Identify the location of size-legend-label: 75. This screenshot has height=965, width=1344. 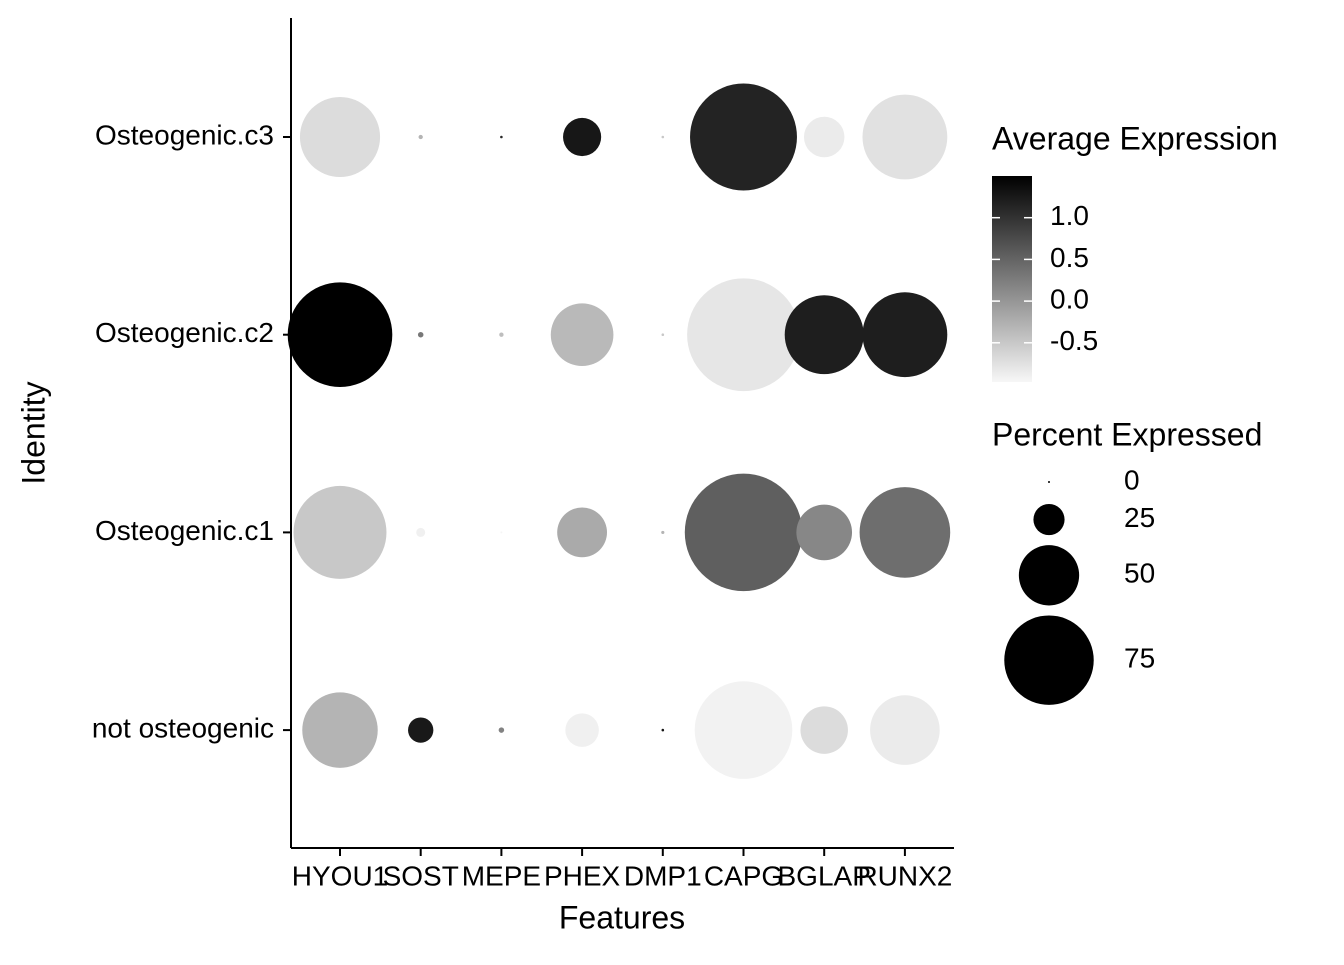
(1139, 658).